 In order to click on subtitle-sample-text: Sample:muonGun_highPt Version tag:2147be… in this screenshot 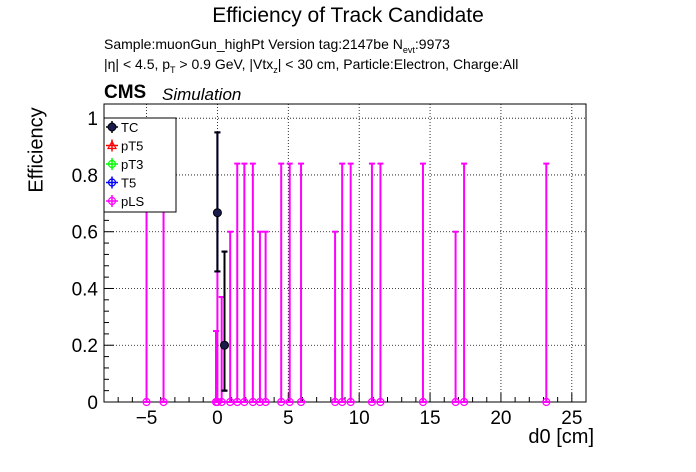, I will do `click(253, 44)`.